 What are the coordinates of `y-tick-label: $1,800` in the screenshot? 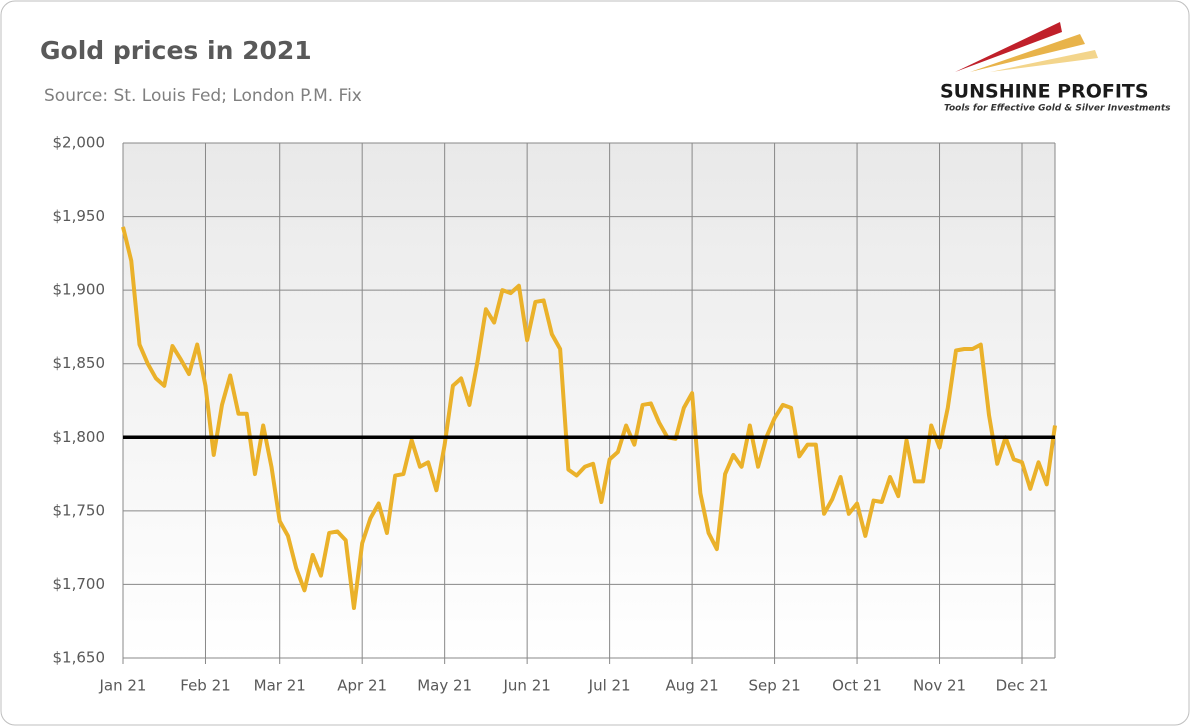 It's located at (79, 437).